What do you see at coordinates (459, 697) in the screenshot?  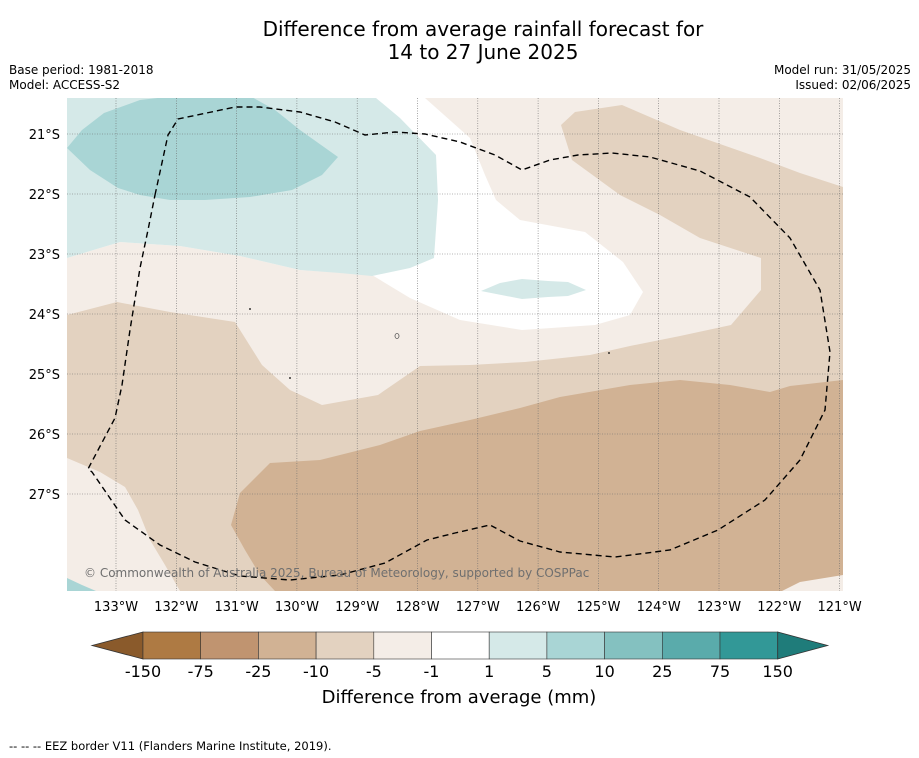 I see `colorbar-label: Difference from average (mm)` at bounding box center [459, 697].